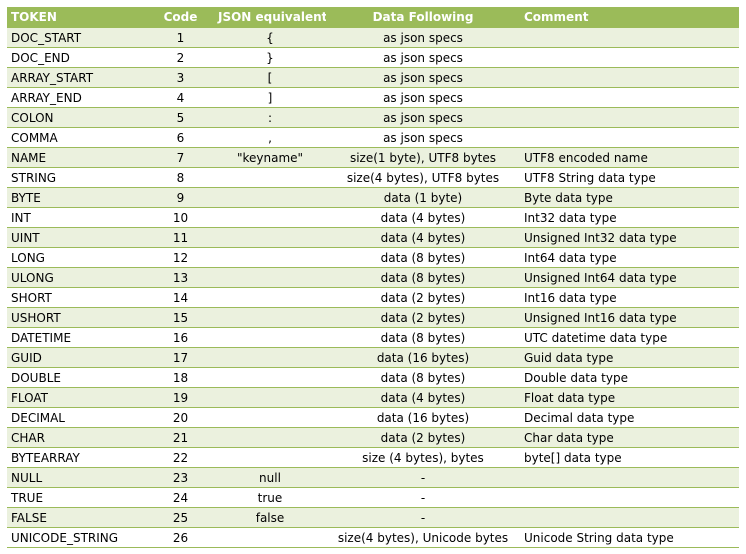 Image resolution: width=746 pixels, height=554 pixels. What do you see at coordinates (180, 57) in the screenshot?
I see `code-cell: 2` at bounding box center [180, 57].